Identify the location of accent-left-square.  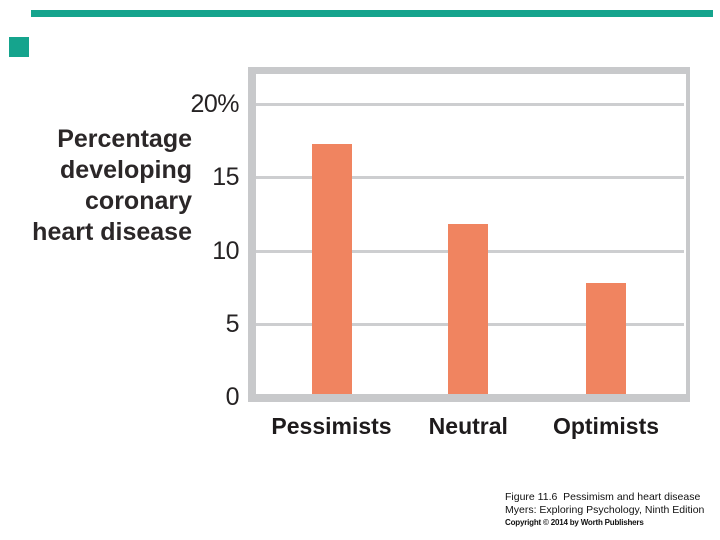
(19, 47).